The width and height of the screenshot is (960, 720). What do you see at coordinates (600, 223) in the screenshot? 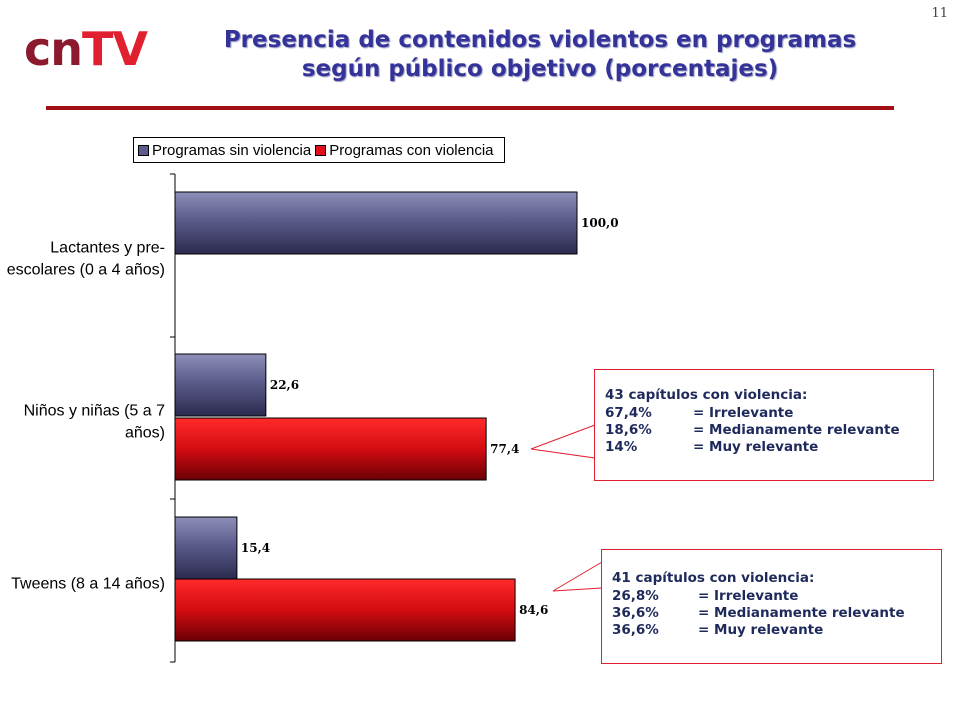
I see `data-label: 100,0` at bounding box center [600, 223].